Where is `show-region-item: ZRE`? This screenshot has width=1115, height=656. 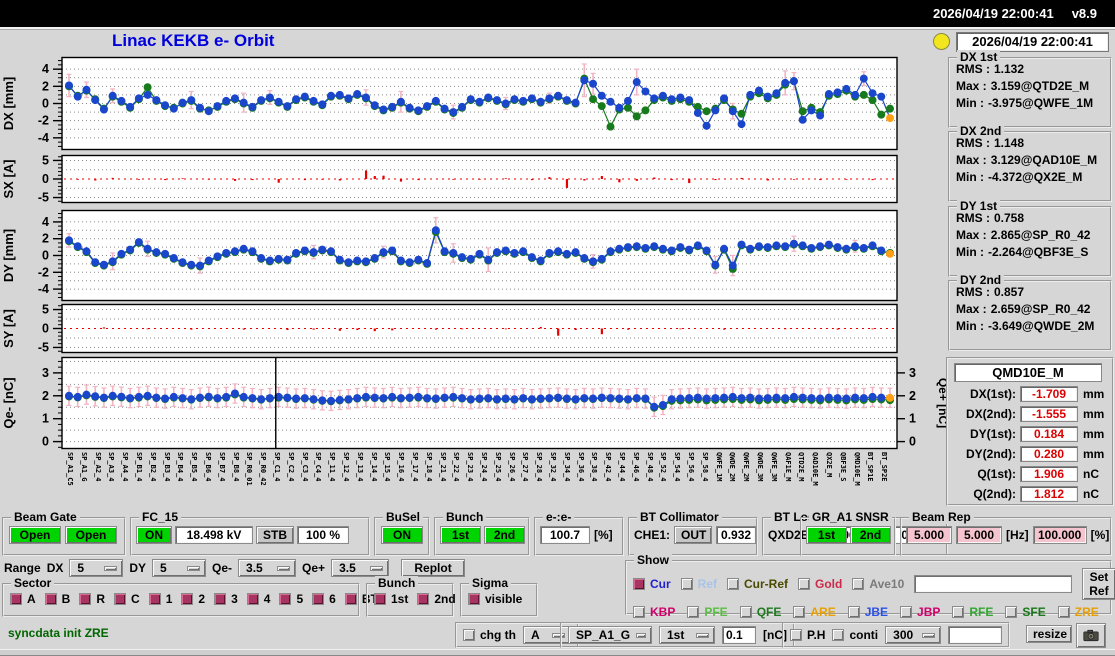
show-region-item: ZRE is located at coordinates (1078, 612).